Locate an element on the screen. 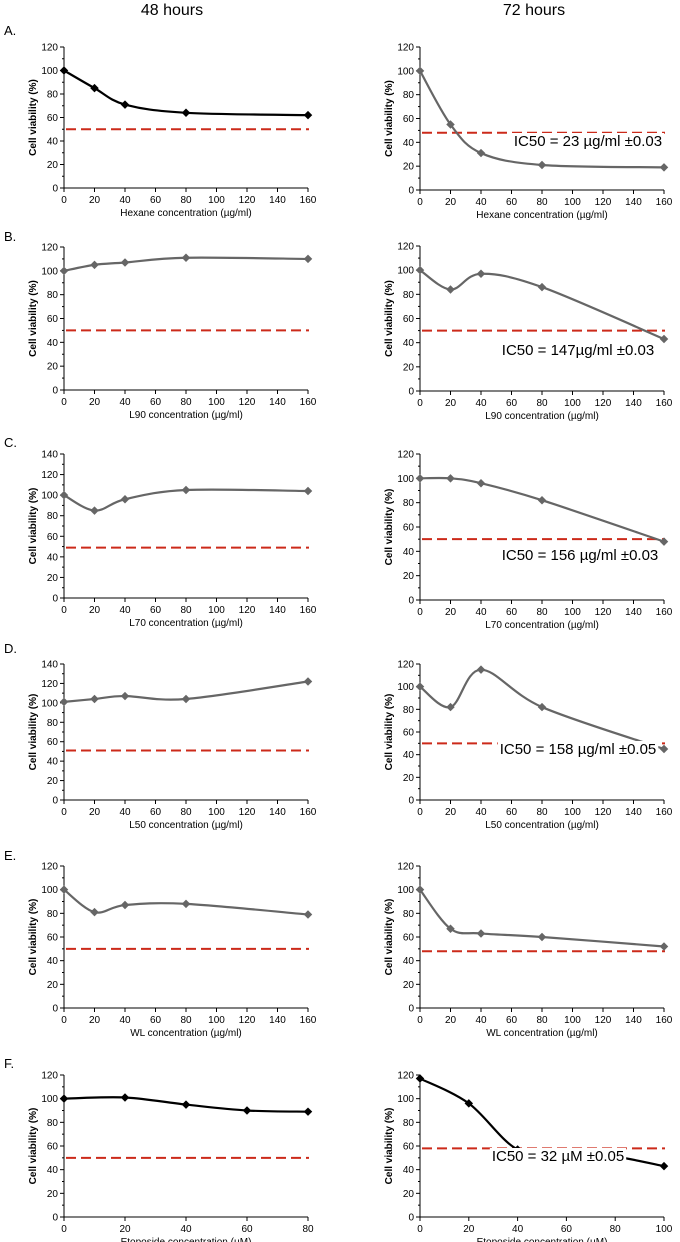  ic50-annotation: IC50 = 23 µg/ml ±0.03 is located at coordinates (588, 141).